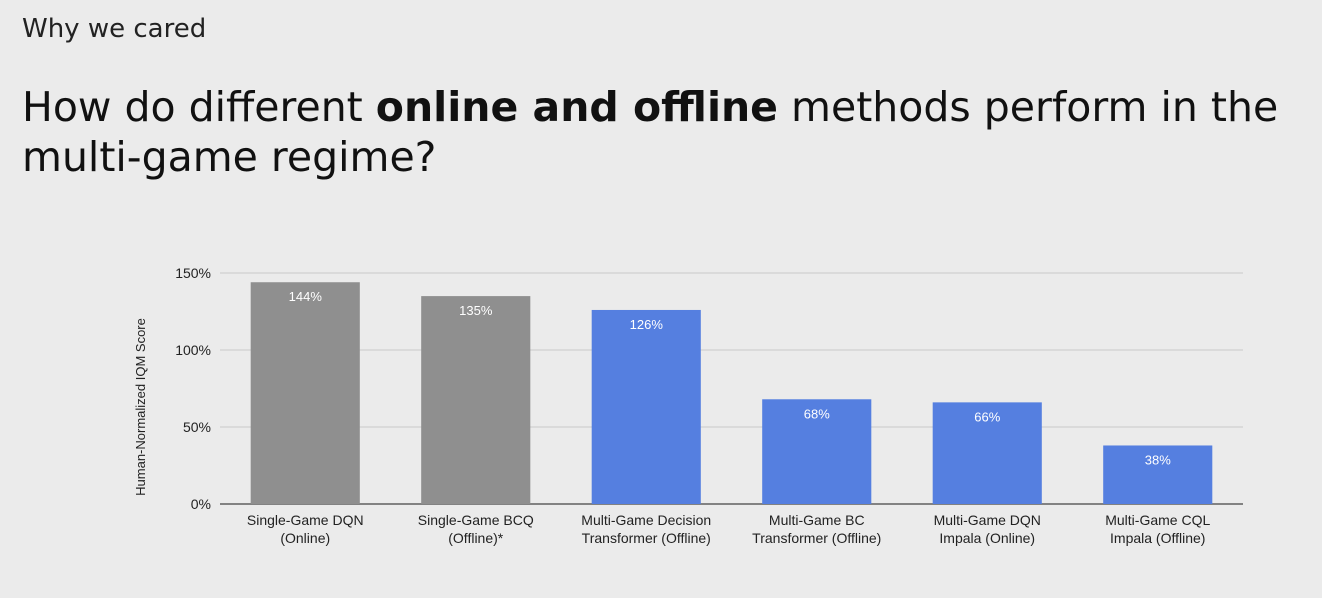 The image size is (1322, 598). Describe the element at coordinates (306, 296) in the screenshot. I see `data-label: 144%` at that location.